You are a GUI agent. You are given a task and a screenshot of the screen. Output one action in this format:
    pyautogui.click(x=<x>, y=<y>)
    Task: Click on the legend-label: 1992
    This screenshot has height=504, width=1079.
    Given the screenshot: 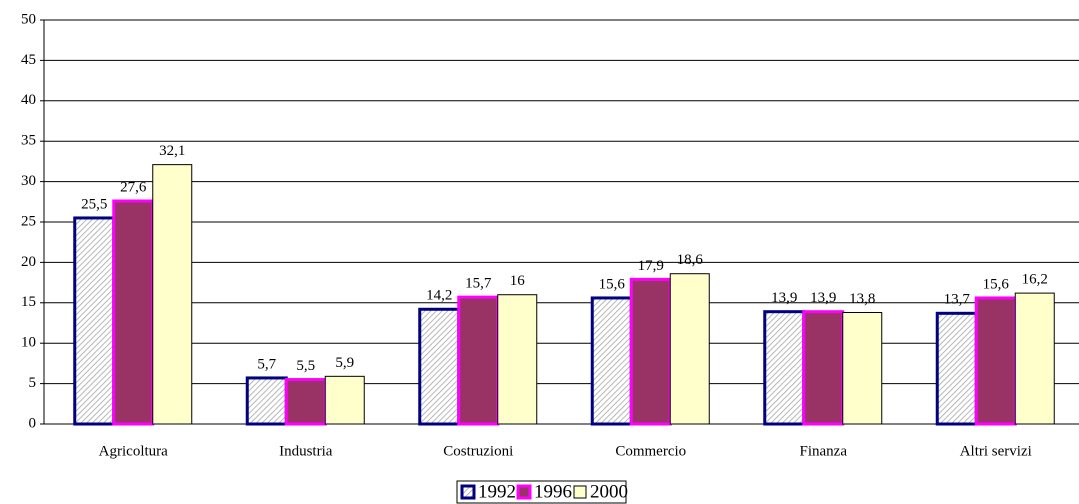 What is the action you would take?
    pyautogui.click(x=497, y=491)
    